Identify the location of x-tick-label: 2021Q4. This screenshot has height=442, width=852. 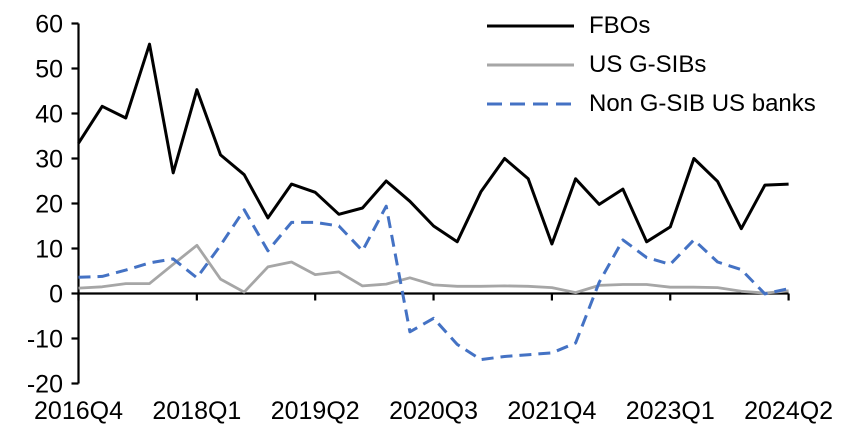
(551, 411).